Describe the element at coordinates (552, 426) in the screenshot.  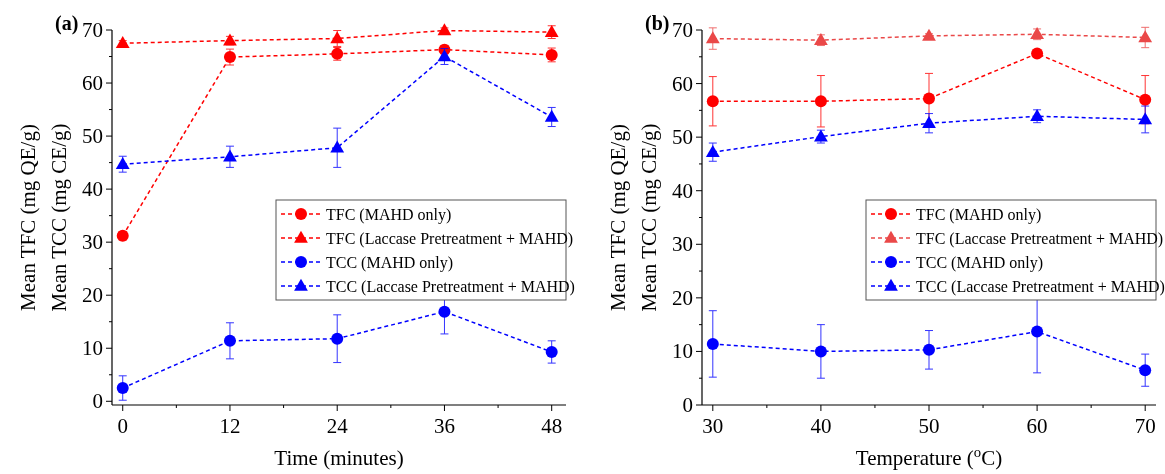
I see `x-tick-label: 48` at that location.